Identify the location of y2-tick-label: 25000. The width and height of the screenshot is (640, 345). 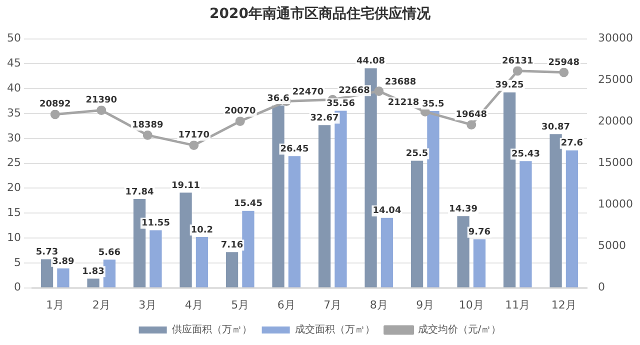
(616, 79).